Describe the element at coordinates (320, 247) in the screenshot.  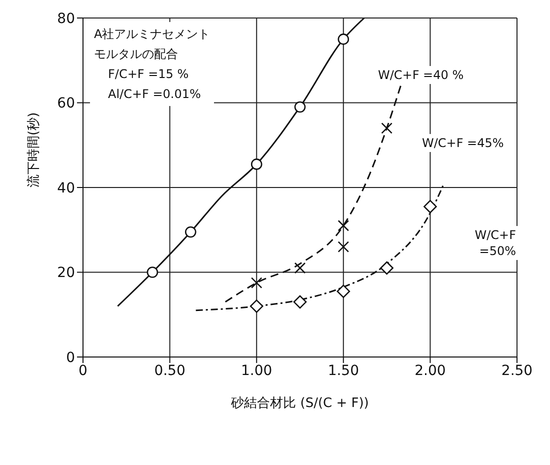
I see `line-series` at that location.